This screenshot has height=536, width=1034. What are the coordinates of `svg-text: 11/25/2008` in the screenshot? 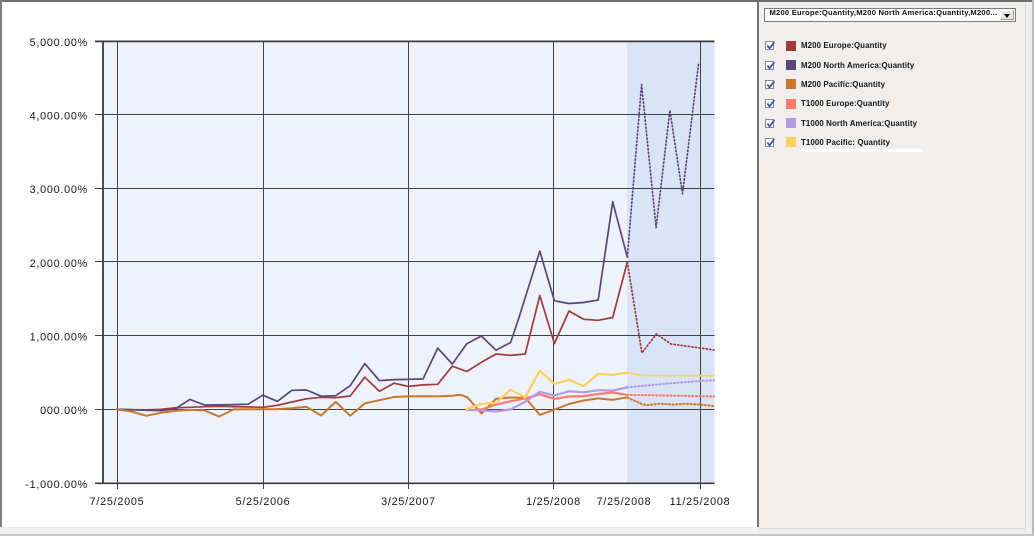 It's located at (700, 502).